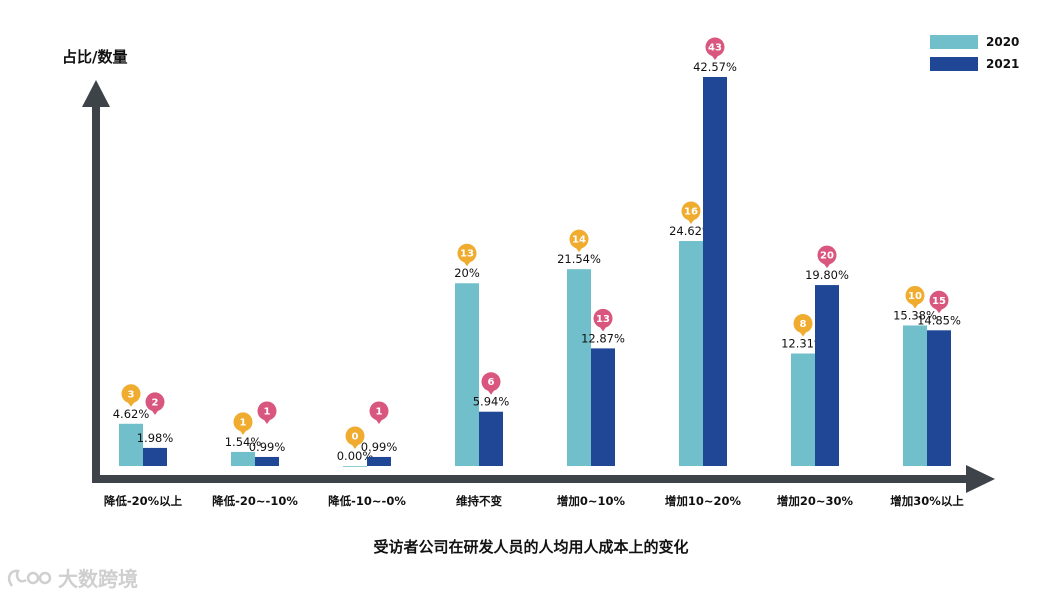 Image resolution: width=1063 pixels, height=602 pixels. Describe the element at coordinates (532, 479) in the screenshot. I see `x-axis-line` at that location.